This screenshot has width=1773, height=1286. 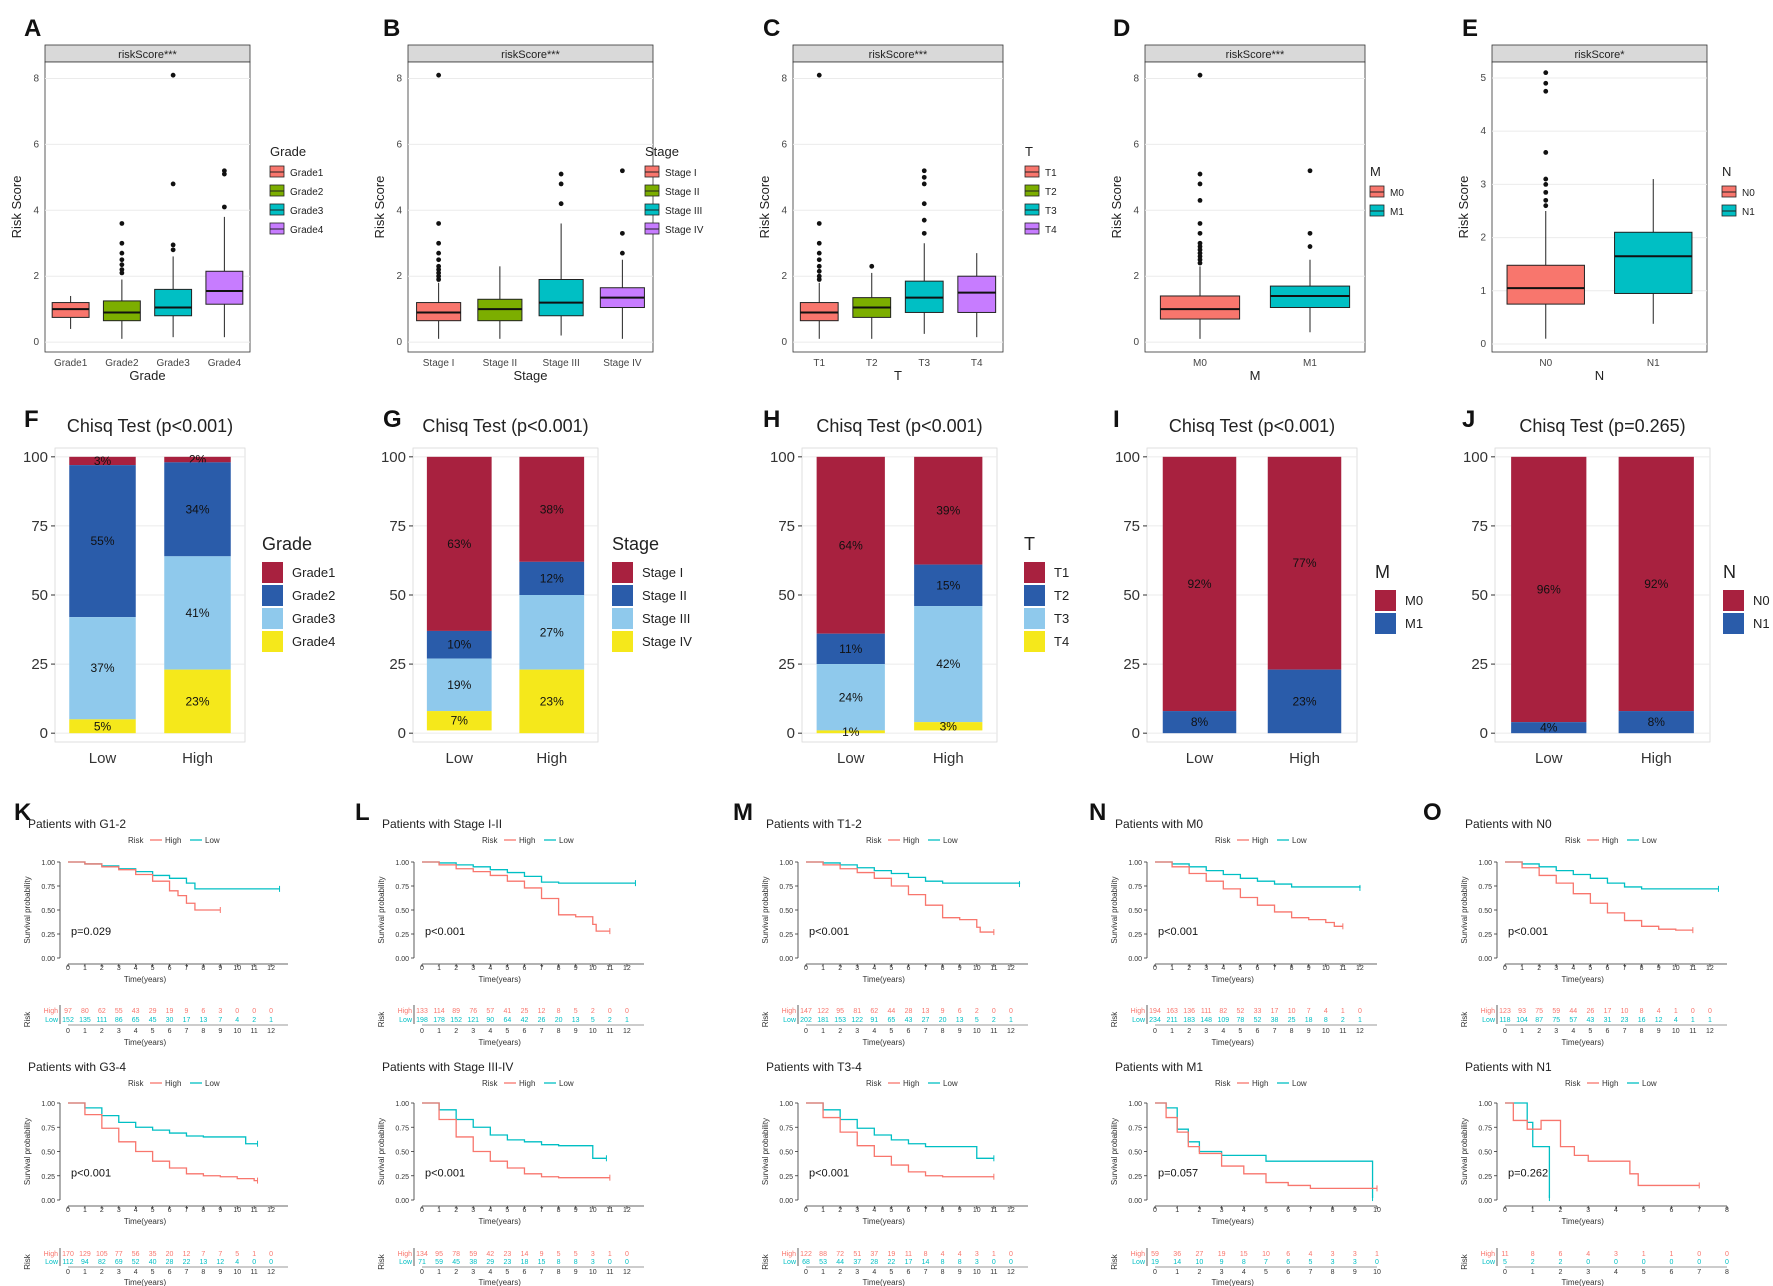 I want to click on km-y-tick-label: 1.00, so click(x=402, y=863).